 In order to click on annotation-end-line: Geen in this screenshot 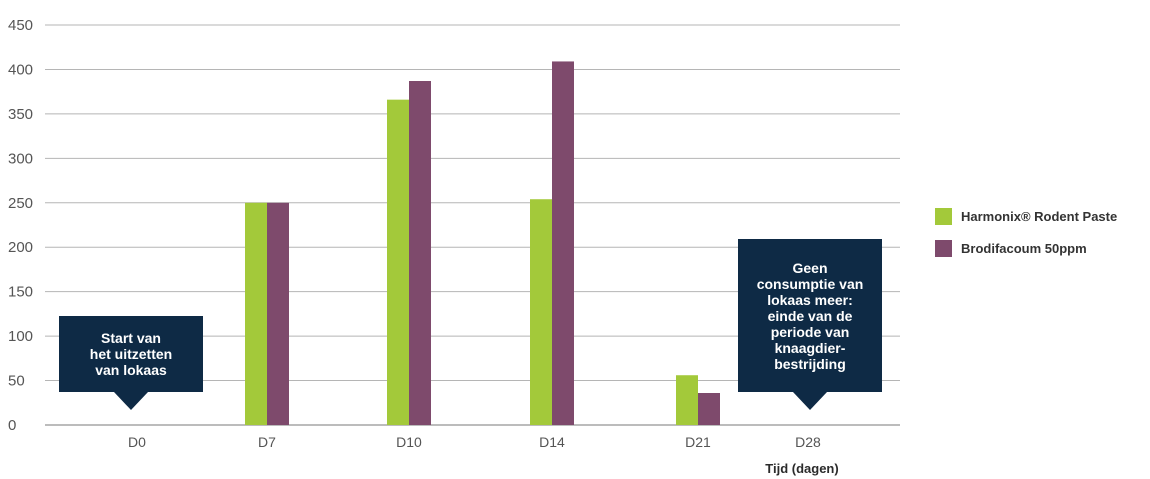, I will do `click(810, 267)`.